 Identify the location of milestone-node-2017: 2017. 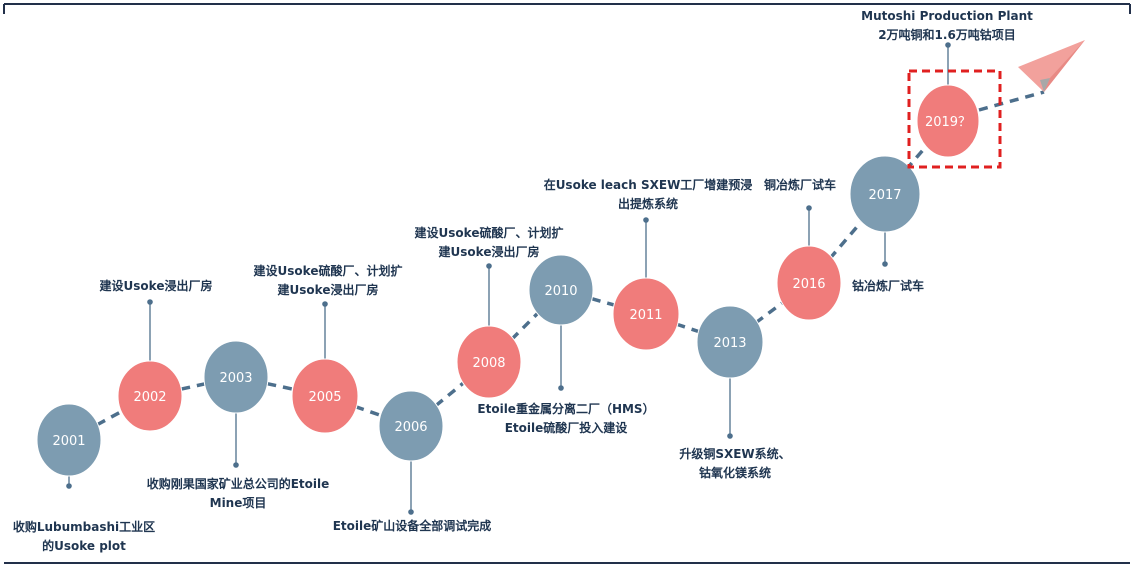
(885, 194).